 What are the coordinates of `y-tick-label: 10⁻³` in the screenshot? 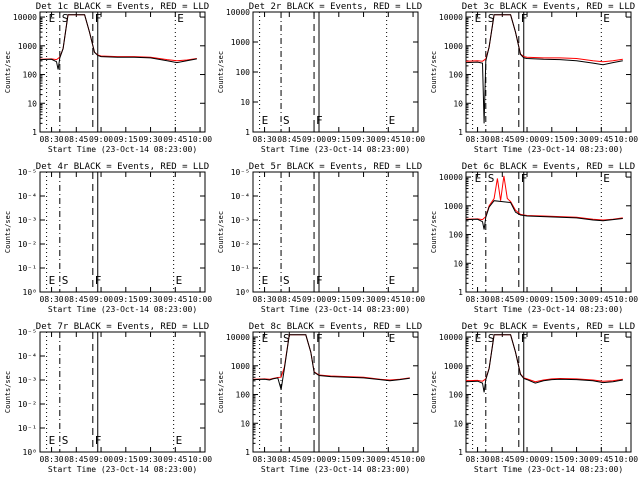 It's located at (27, 220).